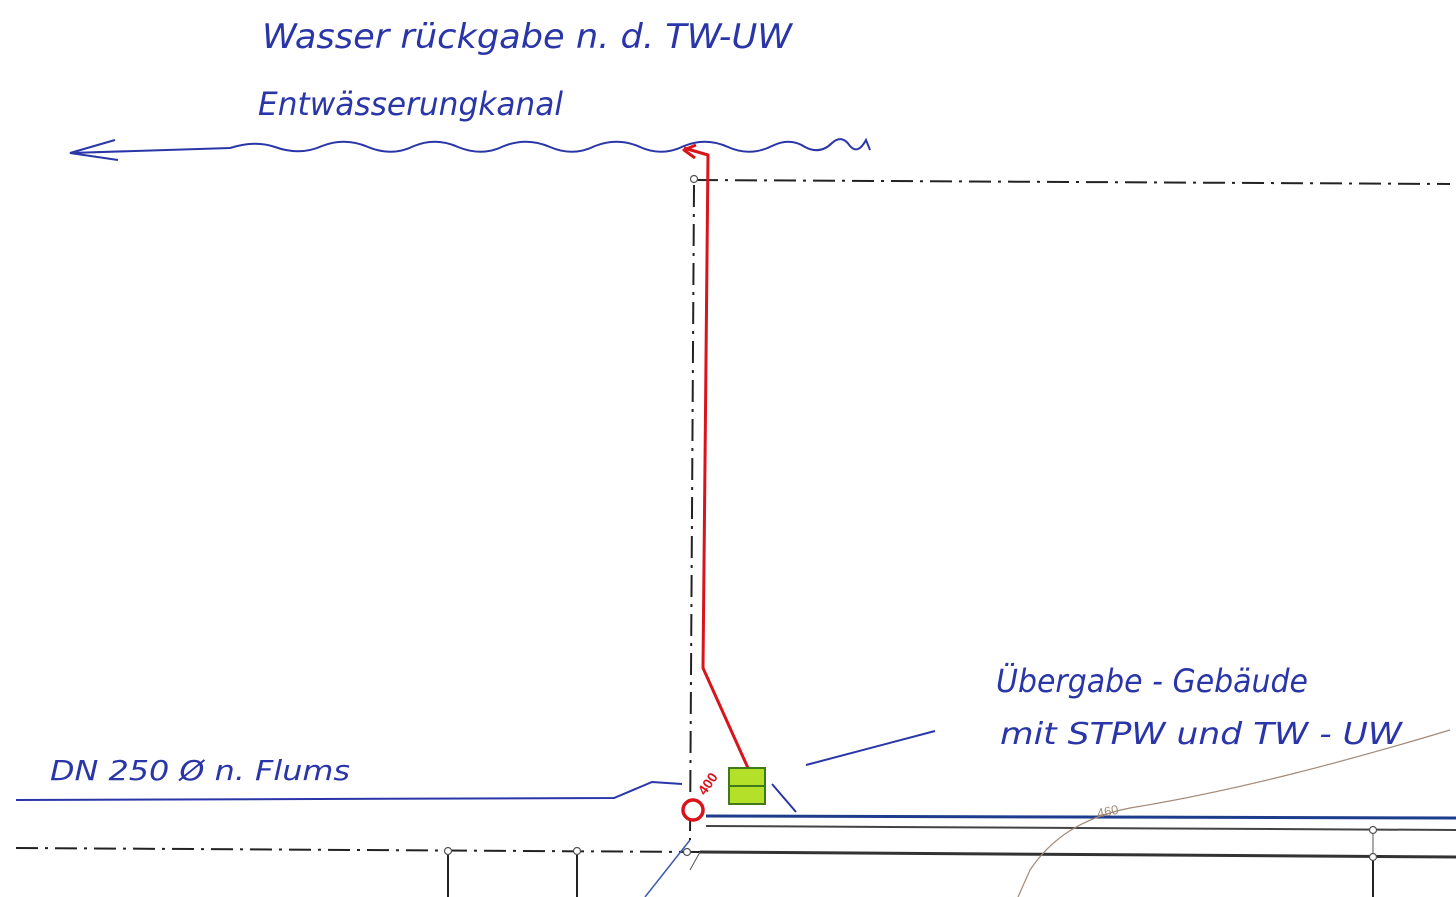 This screenshot has height=897, width=1456. I want to click on annotation-transfer-building: Übergabe - Gebäude, so click(1152, 681).